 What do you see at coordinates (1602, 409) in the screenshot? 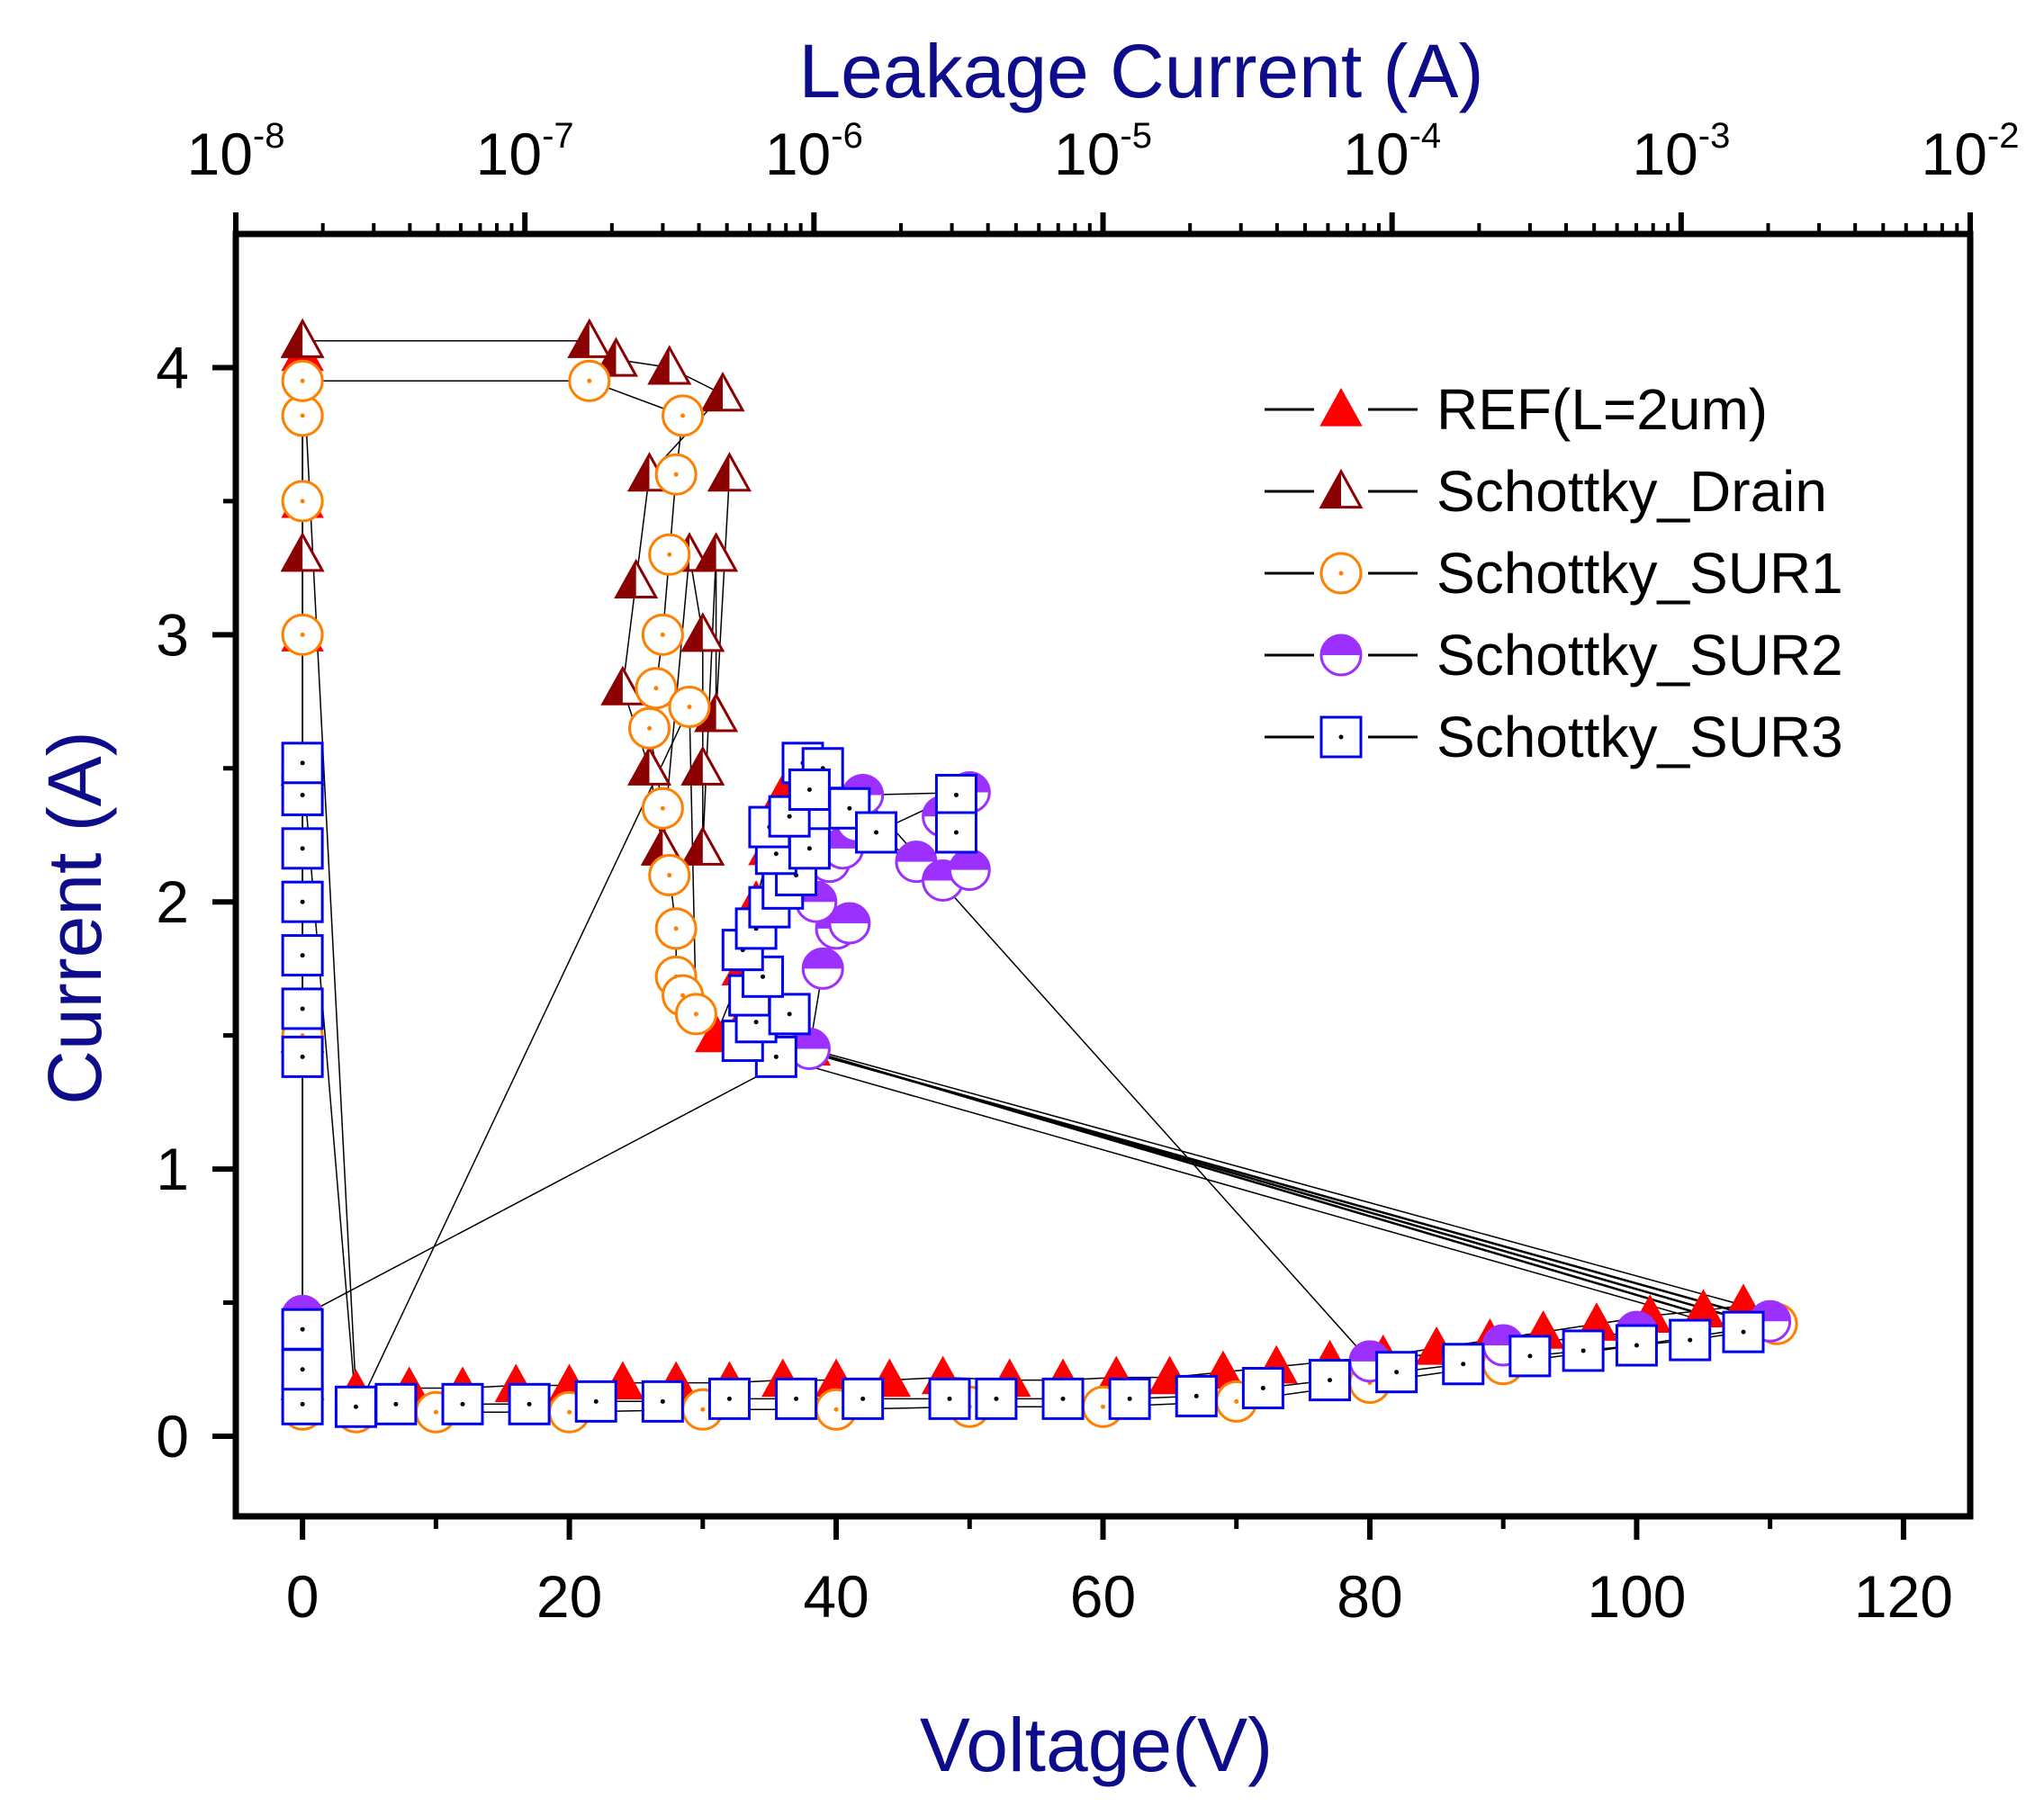
I see `legend-label: REF(L=2um)` at bounding box center [1602, 409].